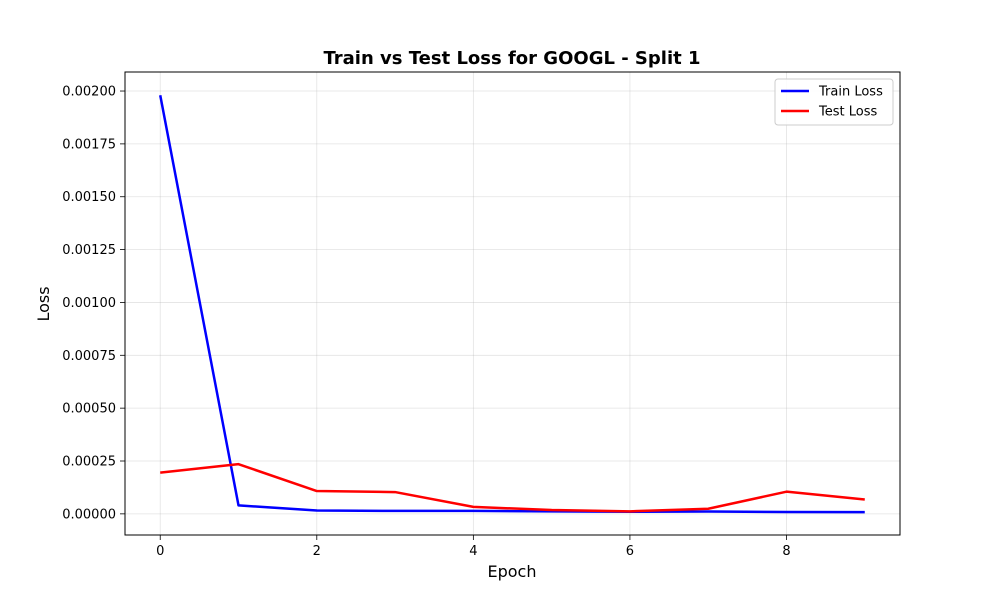  What do you see at coordinates (834, 102) in the screenshot?
I see `legend: Train Loss Test Loss` at bounding box center [834, 102].